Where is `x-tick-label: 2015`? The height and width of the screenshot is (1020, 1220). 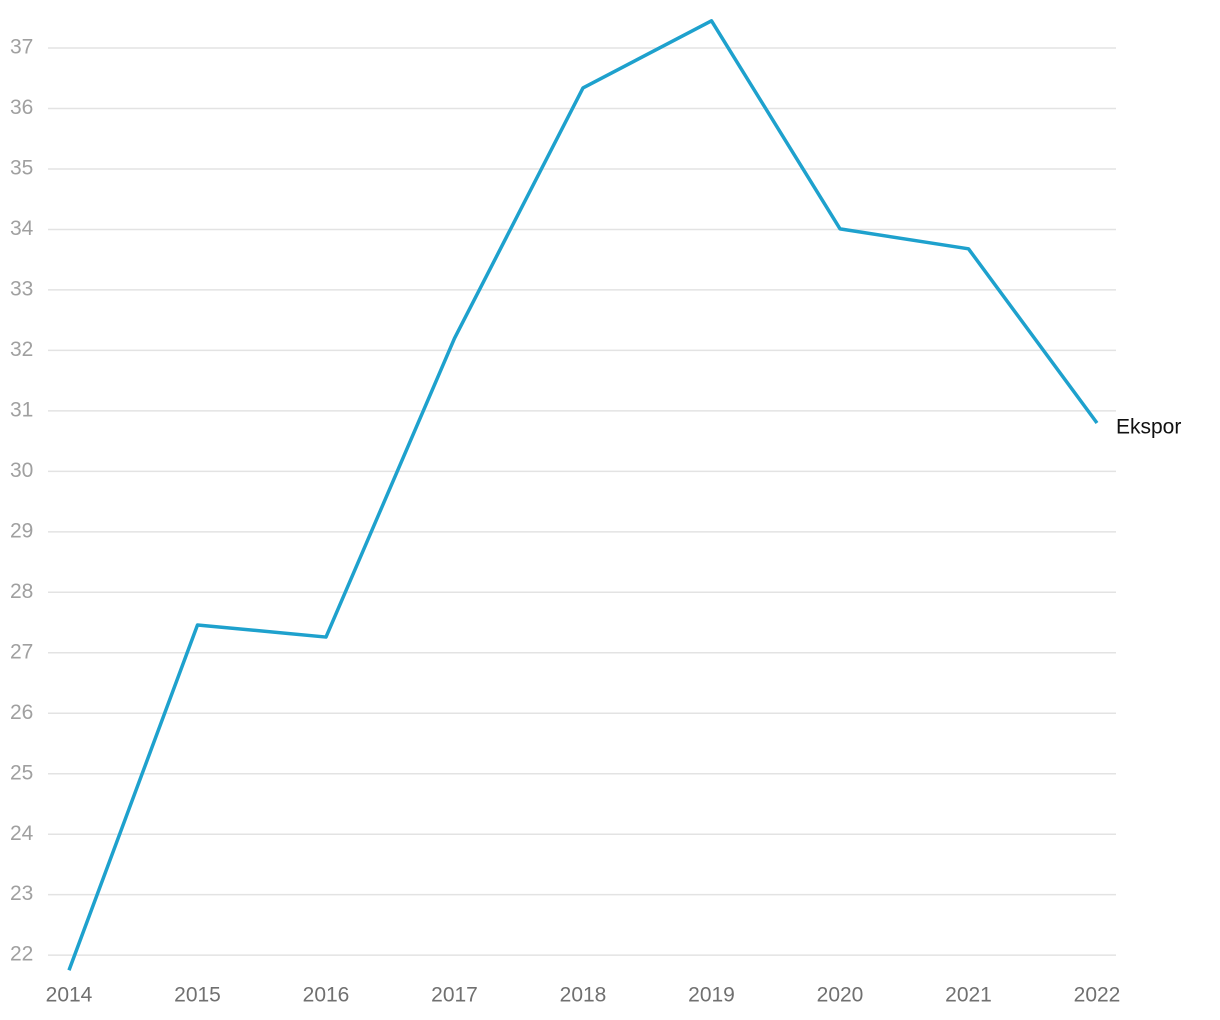 x-tick-label: 2015 is located at coordinates (197, 995).